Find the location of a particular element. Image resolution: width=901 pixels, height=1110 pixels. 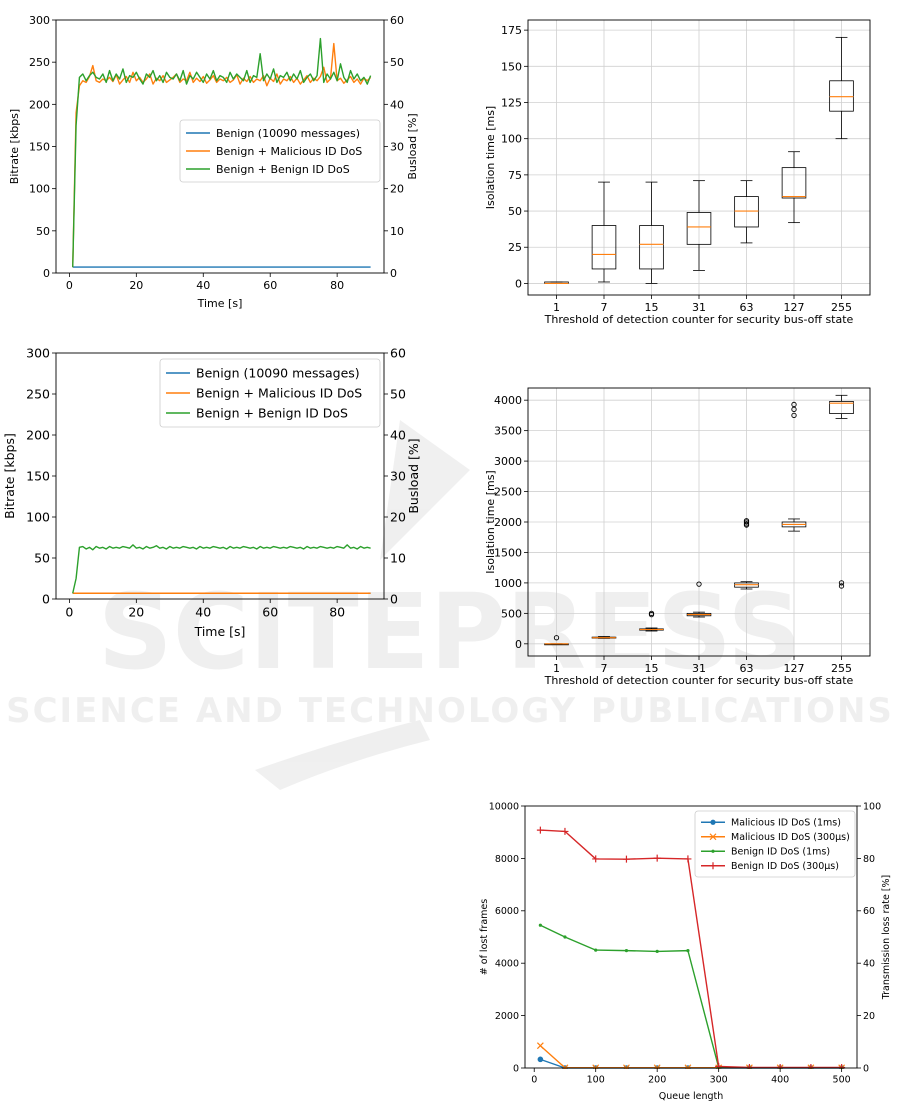

y2-tick-label: 100 is located at coordinates (872, 806).